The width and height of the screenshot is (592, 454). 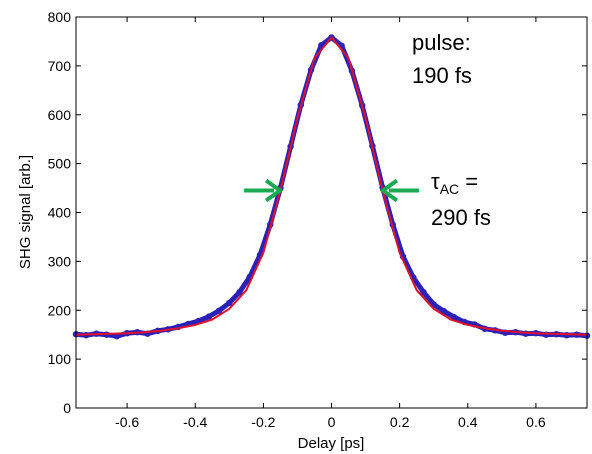 I want to click on tau-ac-value: 290 fs, so click(x=461, y=217).